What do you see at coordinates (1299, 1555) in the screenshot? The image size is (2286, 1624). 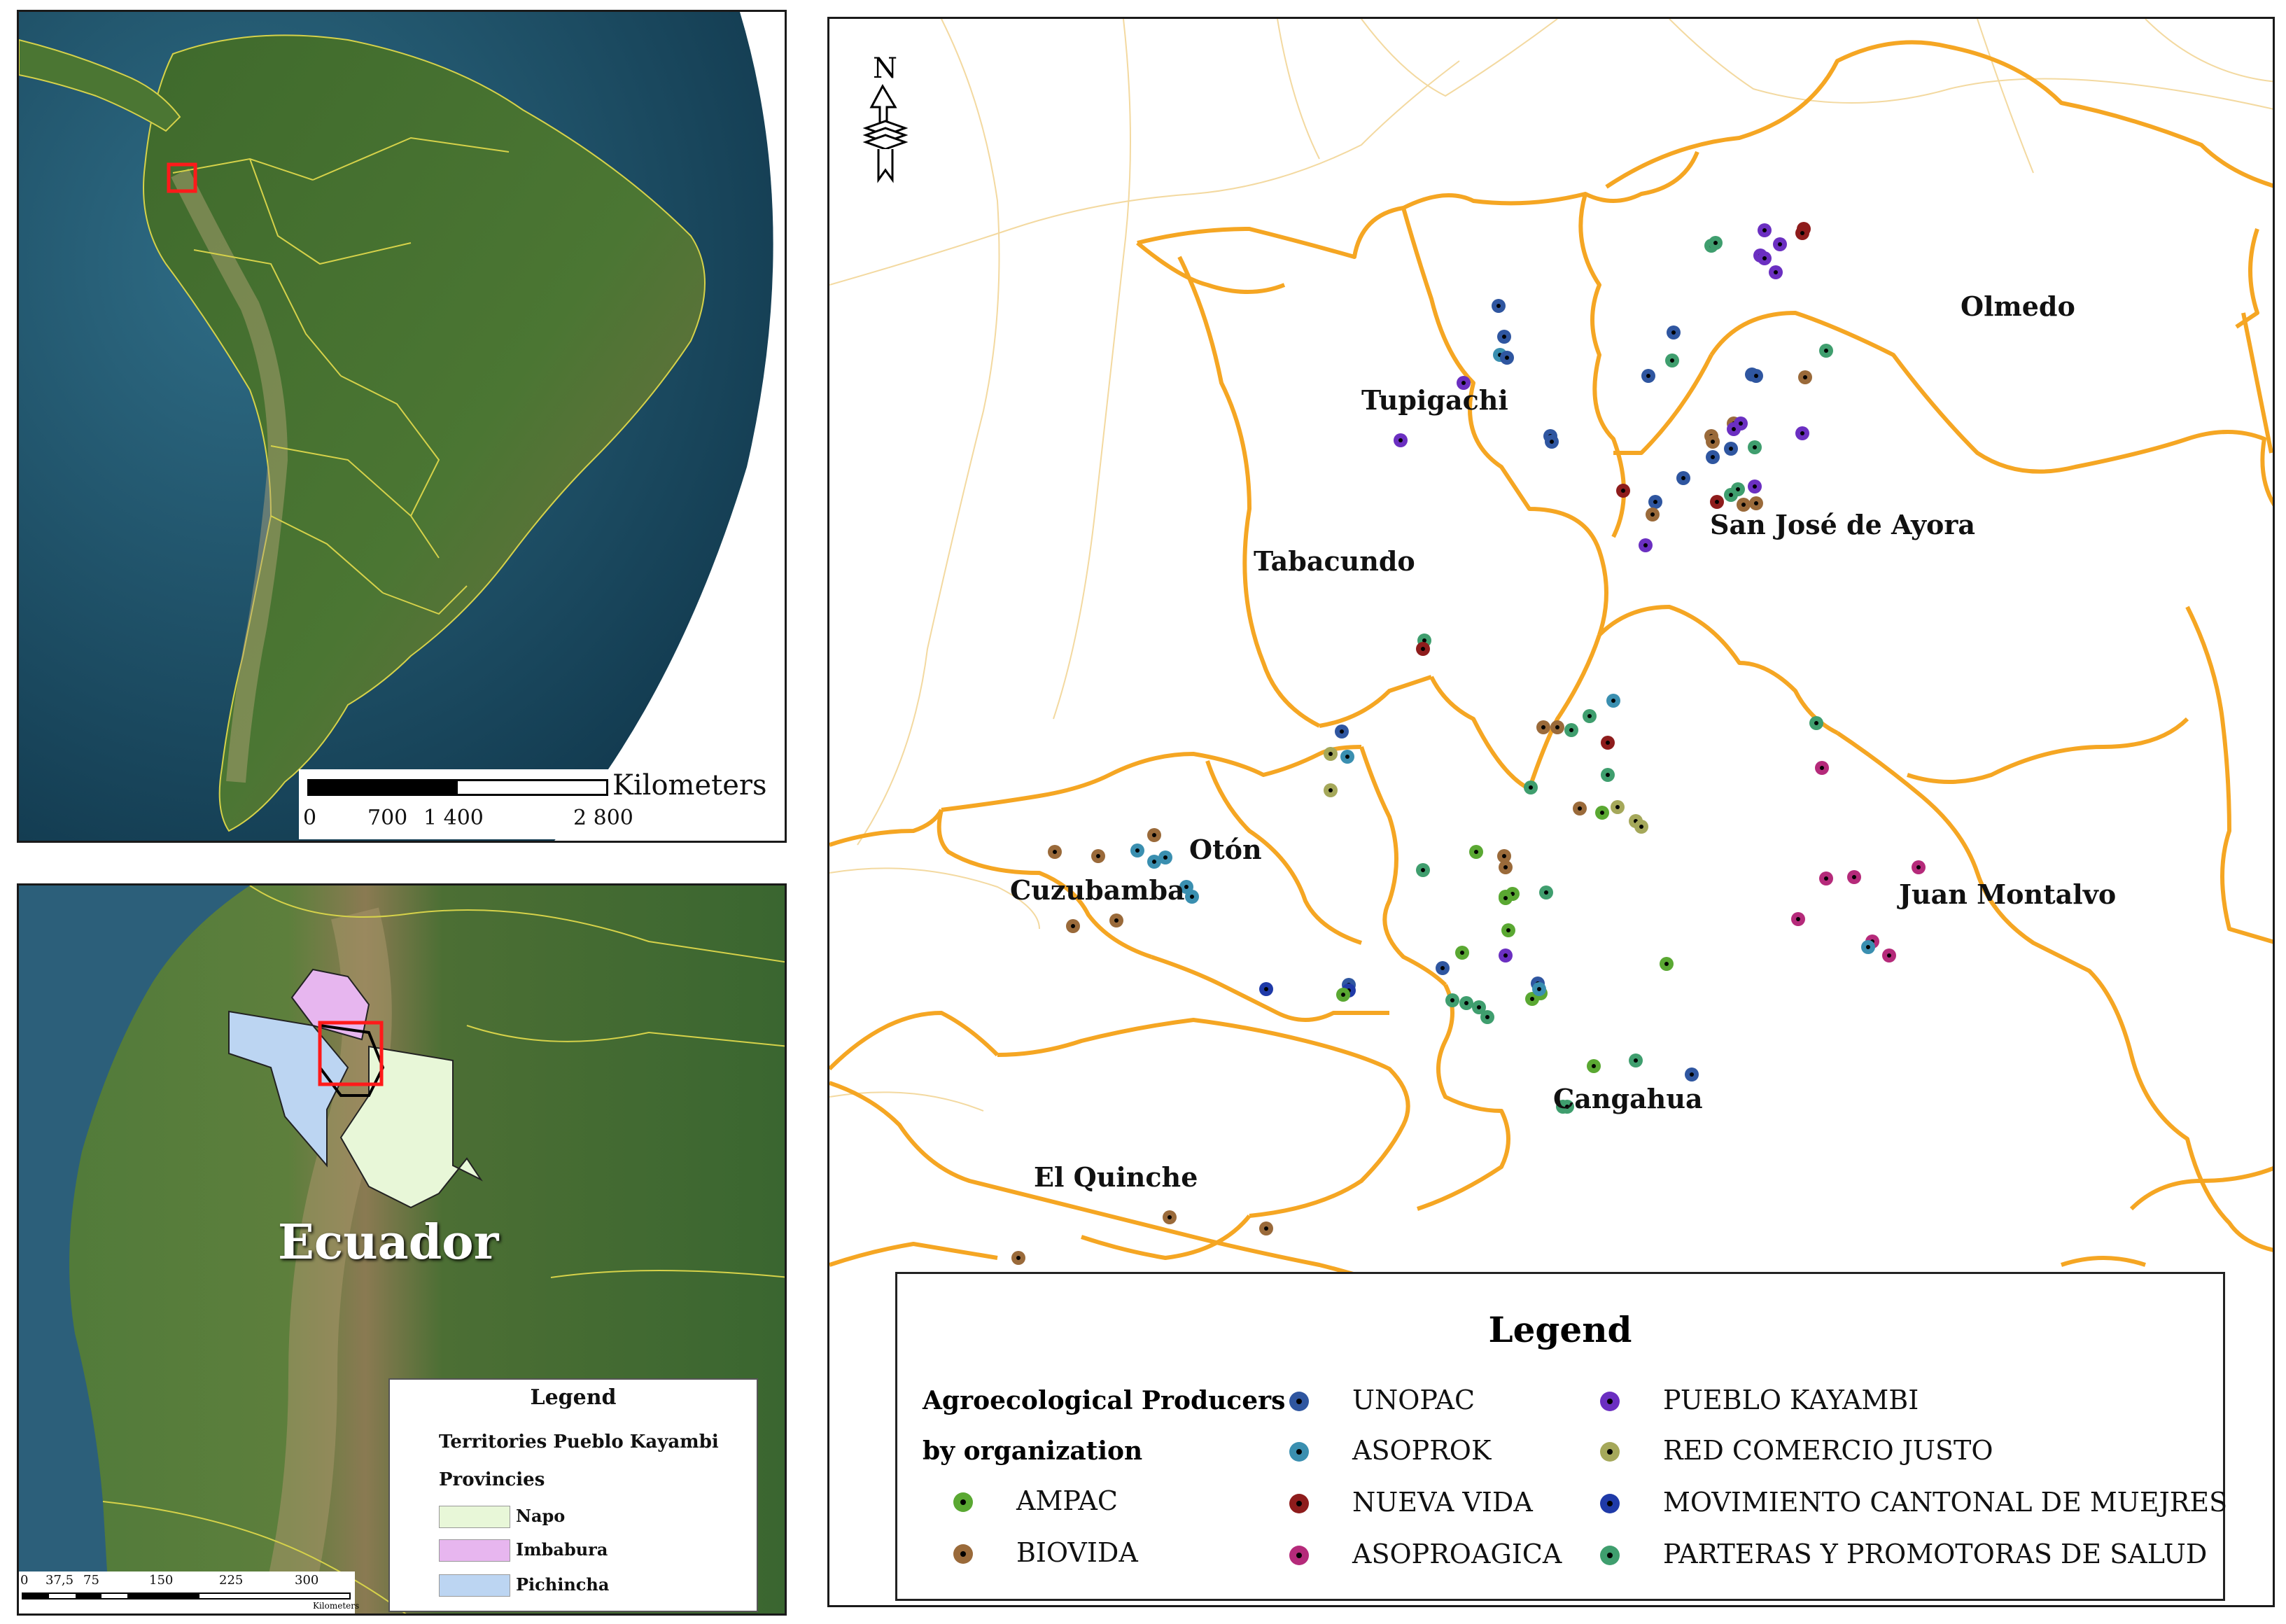 I see `legend-dot-asoproagica` at bounding box center [1299, 1555].